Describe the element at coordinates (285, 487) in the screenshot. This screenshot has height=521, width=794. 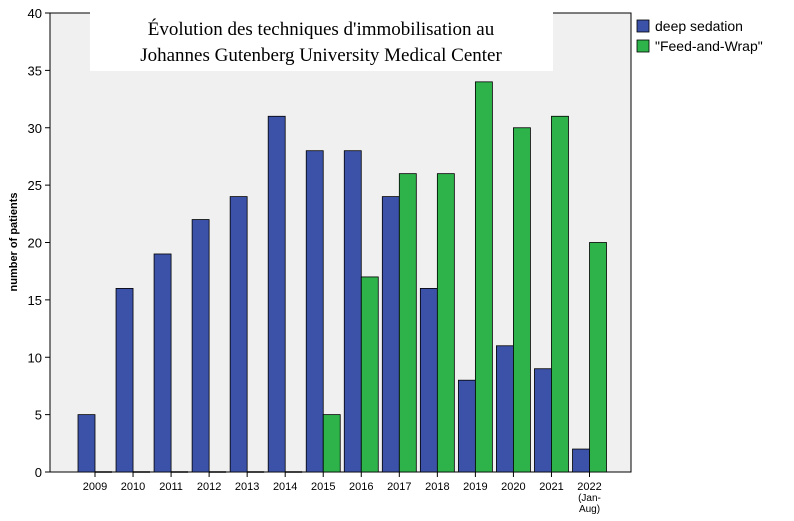
I see `x-tick-label: 2014` at that location.